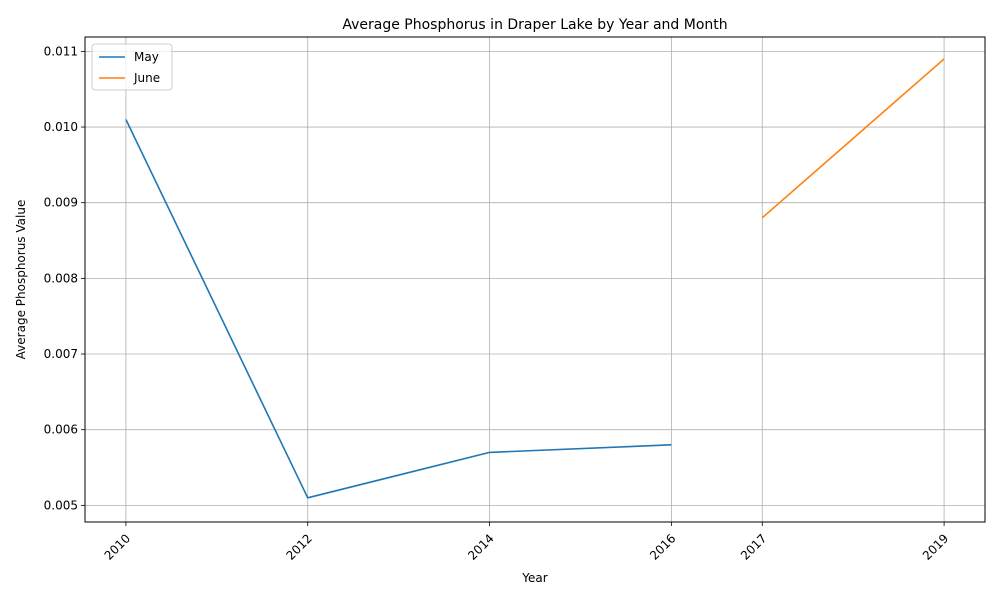 This screenshot has height=600, width=1000. Describe the element at coordinates (21, 280) in the screenshot. I see `y-axis-label: Average Phosphorus Value` at that location.